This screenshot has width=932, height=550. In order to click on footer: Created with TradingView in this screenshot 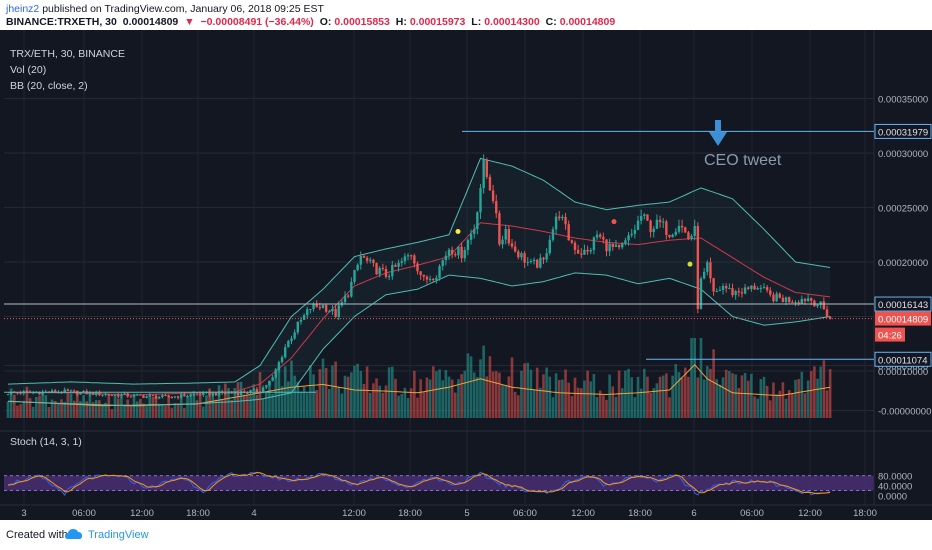, I will do `click(466, 535)`.